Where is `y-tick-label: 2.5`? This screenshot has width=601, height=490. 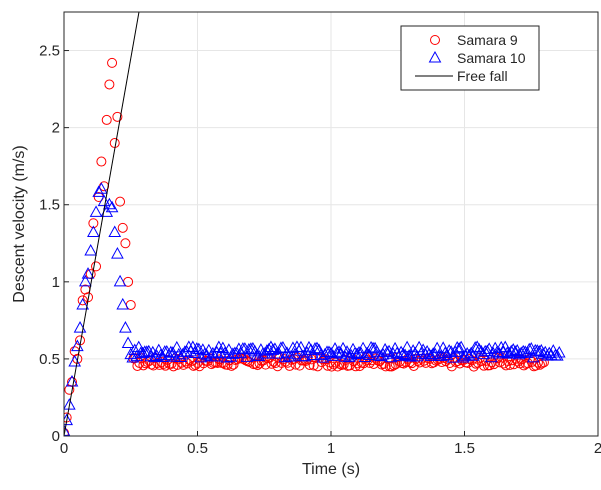
y-tick-label: 2.5 is located at coordinates (49, 51).